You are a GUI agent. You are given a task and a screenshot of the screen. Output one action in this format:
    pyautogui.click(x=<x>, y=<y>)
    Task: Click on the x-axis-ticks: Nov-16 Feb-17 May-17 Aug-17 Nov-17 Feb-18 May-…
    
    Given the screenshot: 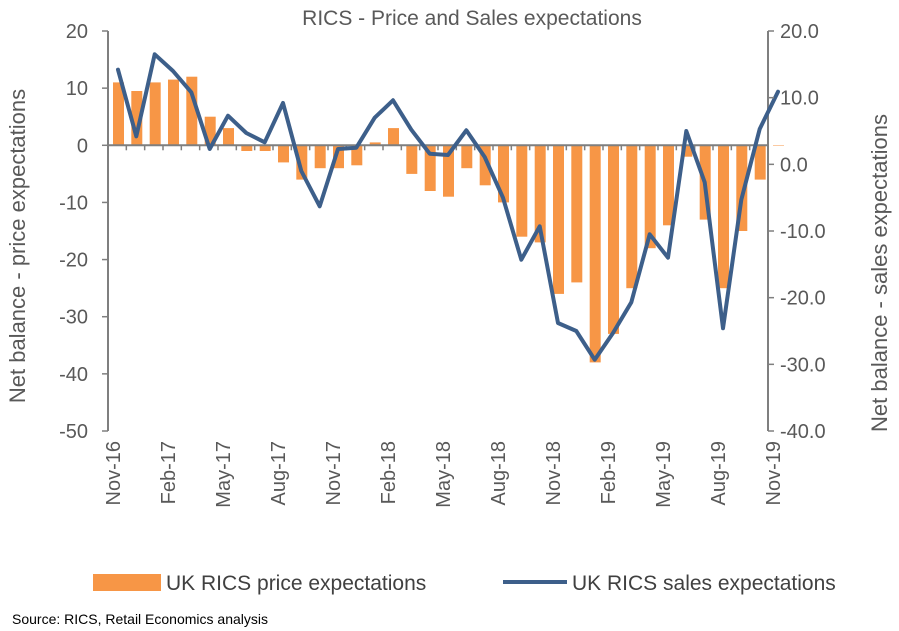 What is the action you would take?
    pyautogui.click(x=444, y=474)
    